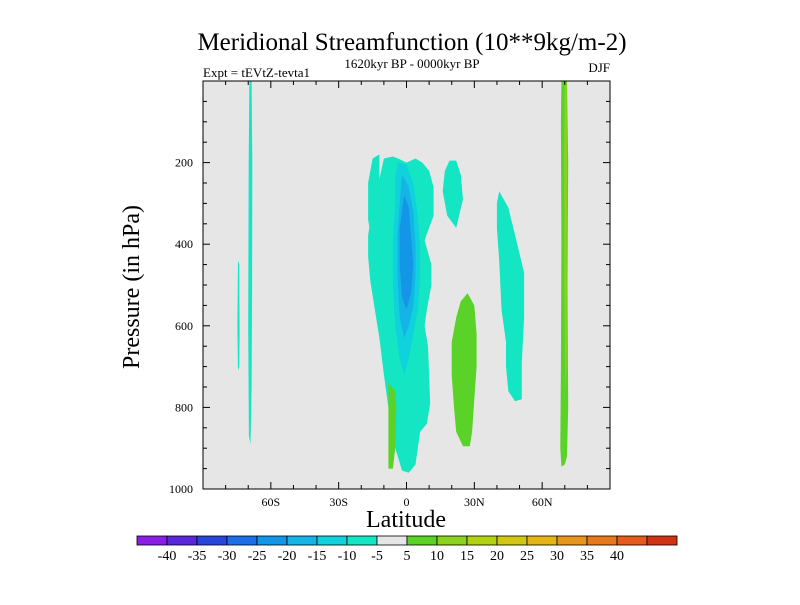 The image size is (800, 605). What do you see at coordinates (238, 315) in the screenshot?
I see `region-sh-polar-sliver` at bounding box center [238, 315].